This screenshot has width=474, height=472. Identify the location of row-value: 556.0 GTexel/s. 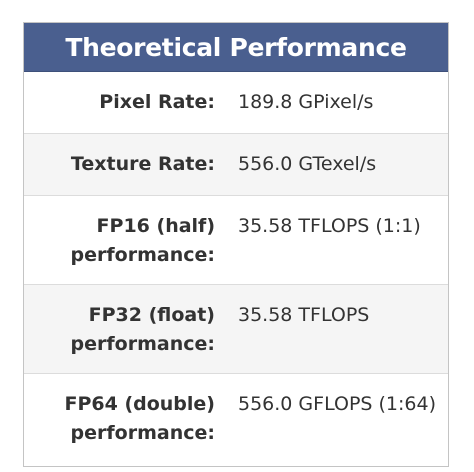
(307, 164).